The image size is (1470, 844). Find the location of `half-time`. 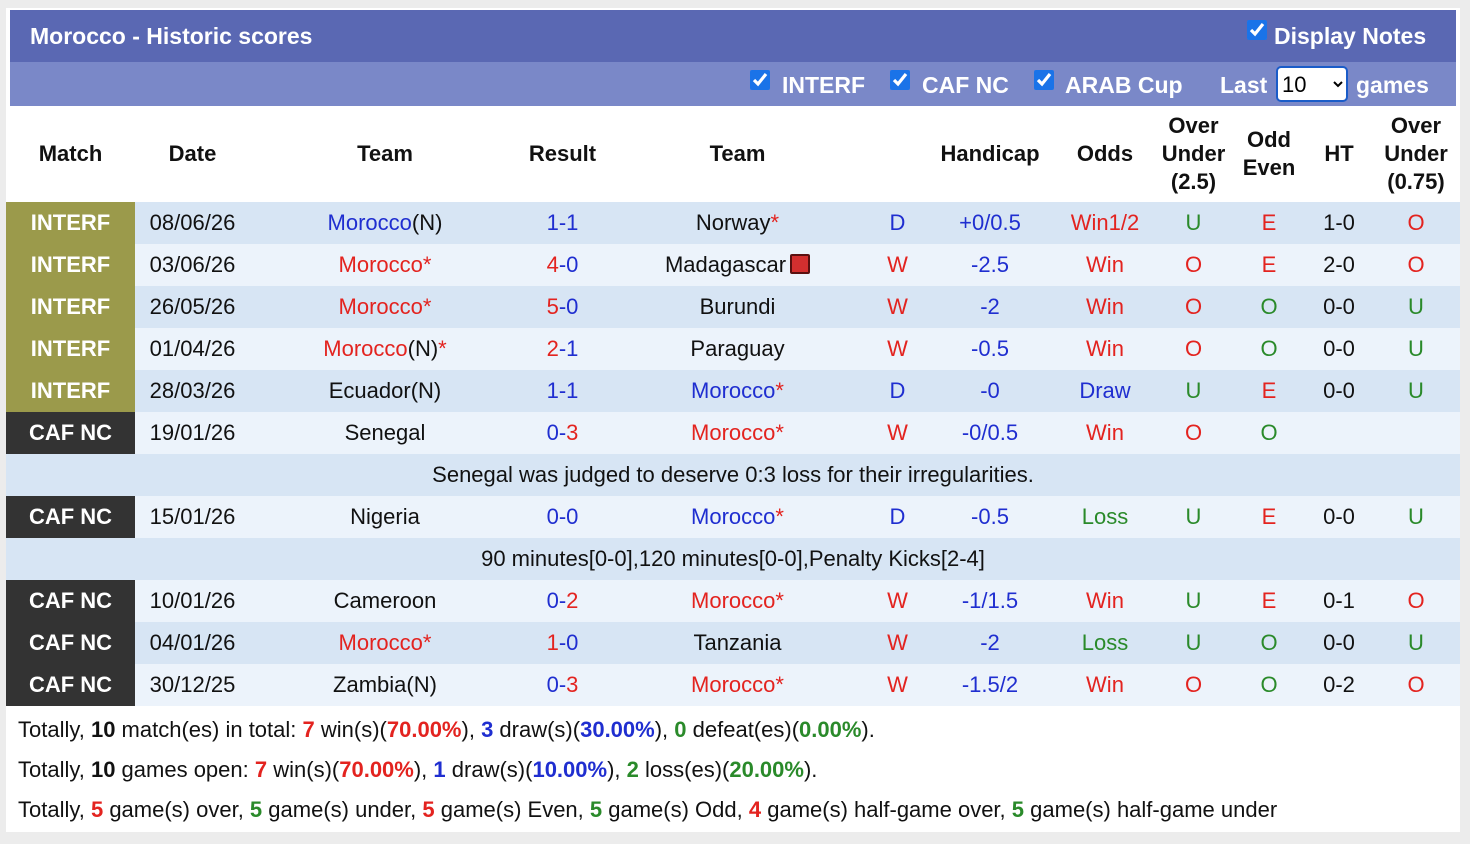

half-time is located at coordinates (1339, 433).